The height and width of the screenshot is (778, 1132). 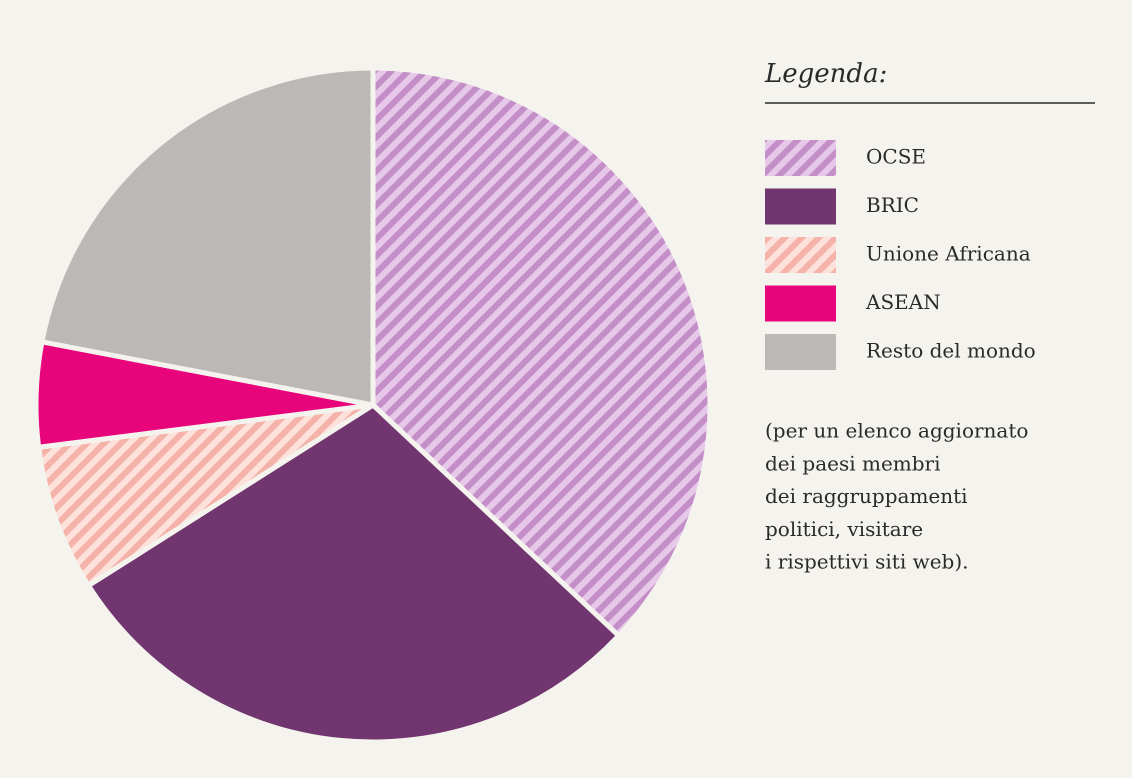 I want to click on legend-label: Resto del mondo, so click(x=951, y=351).